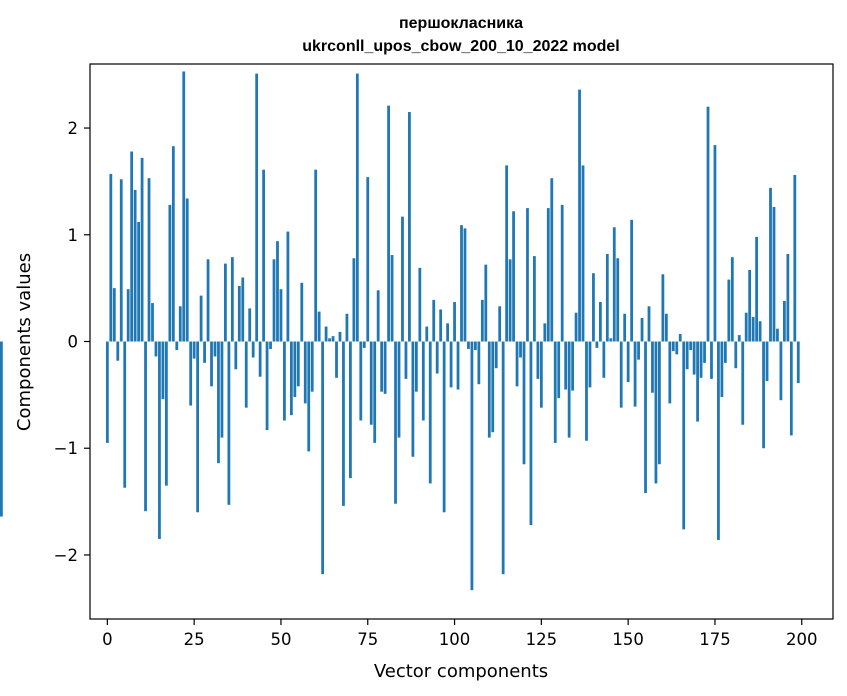 The width and height of the screenshot is (847, 696). I want to click on y-tick-label: −1, so click(66, 448).